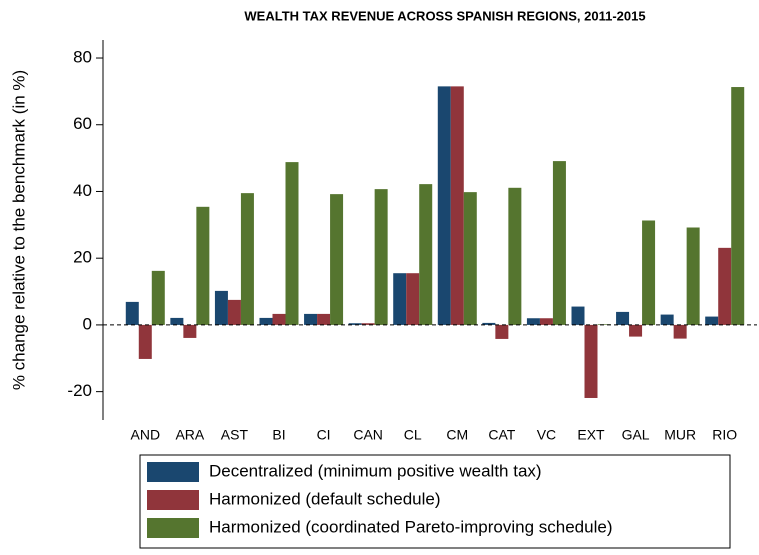 This screenshot has height=555, width=759. Describe the element at coordinates (235, 435) in the screenshot. I see `x-tick-label: AST` at that location.